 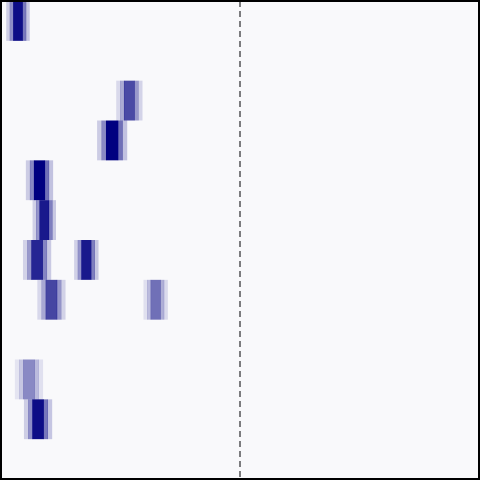 I want to click on heatmap-cell-row3-peak2-slice0, so click(x=100, y=140).